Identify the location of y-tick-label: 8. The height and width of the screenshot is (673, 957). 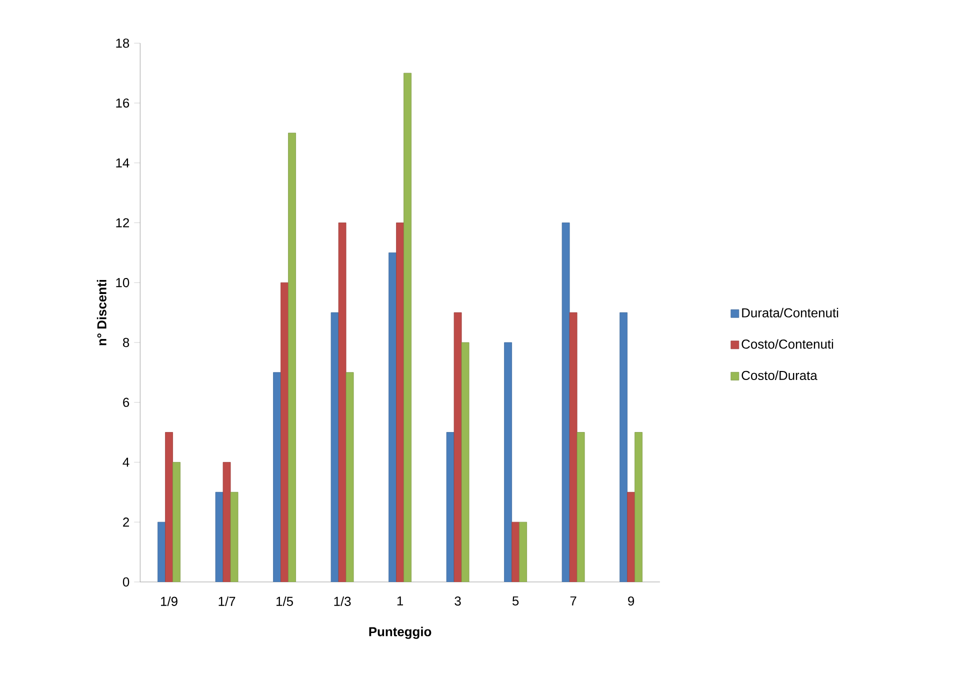
(126, 343).